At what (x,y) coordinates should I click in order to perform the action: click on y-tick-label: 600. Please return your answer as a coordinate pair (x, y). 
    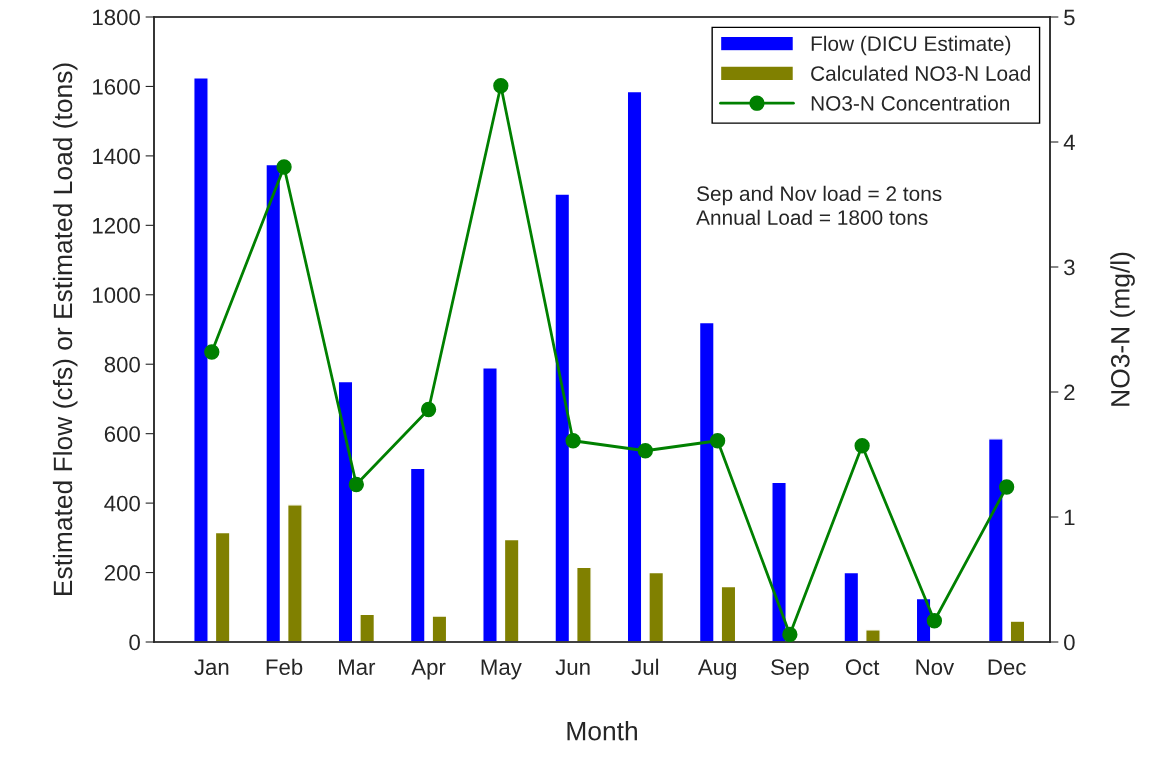
    Looking at the image, I should click on (122, 434).